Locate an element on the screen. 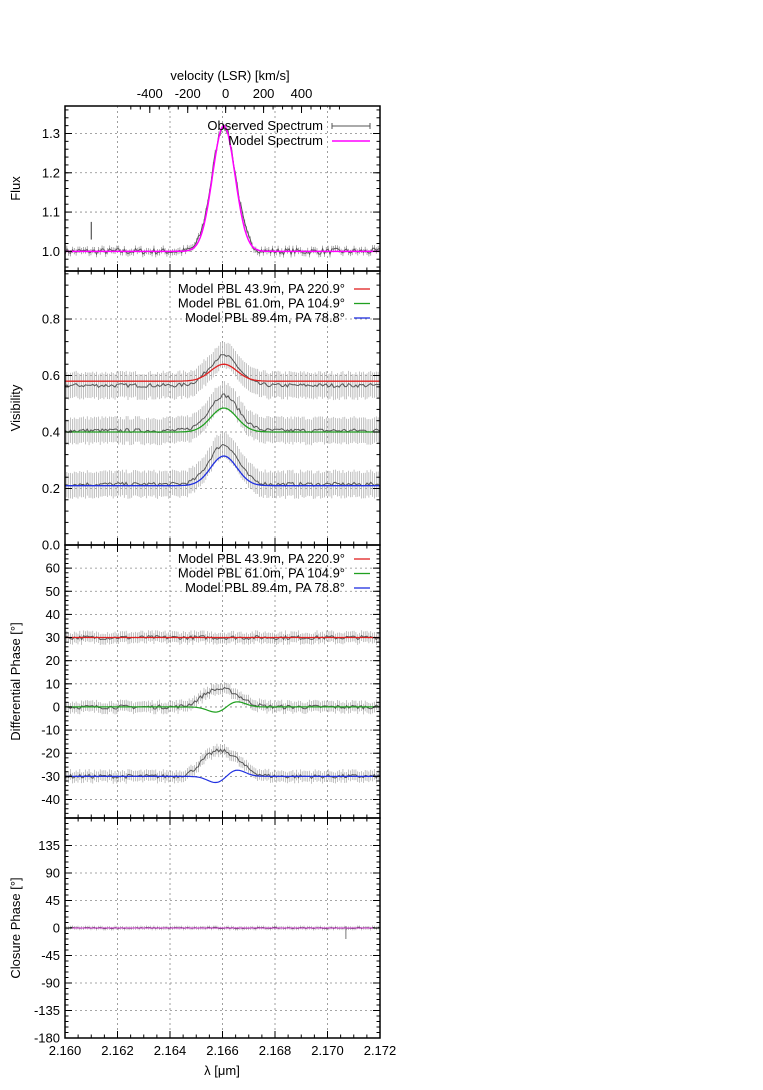  x-tick-label: 2.162 is located at coordinates (117, 1050).